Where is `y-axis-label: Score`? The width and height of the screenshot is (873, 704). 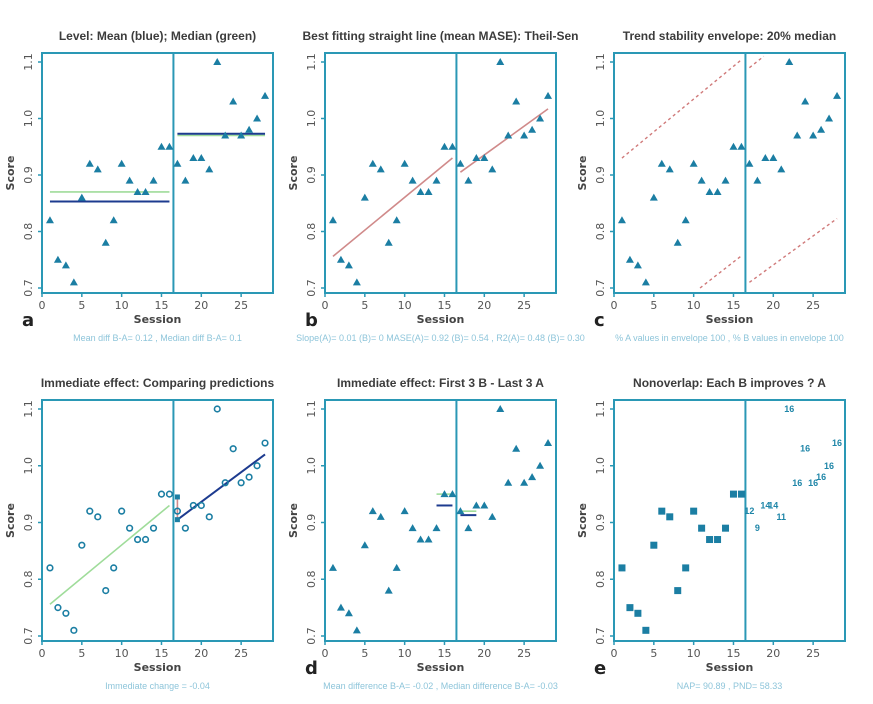
y-axis-label: Score is located at coordinates (10, 173).